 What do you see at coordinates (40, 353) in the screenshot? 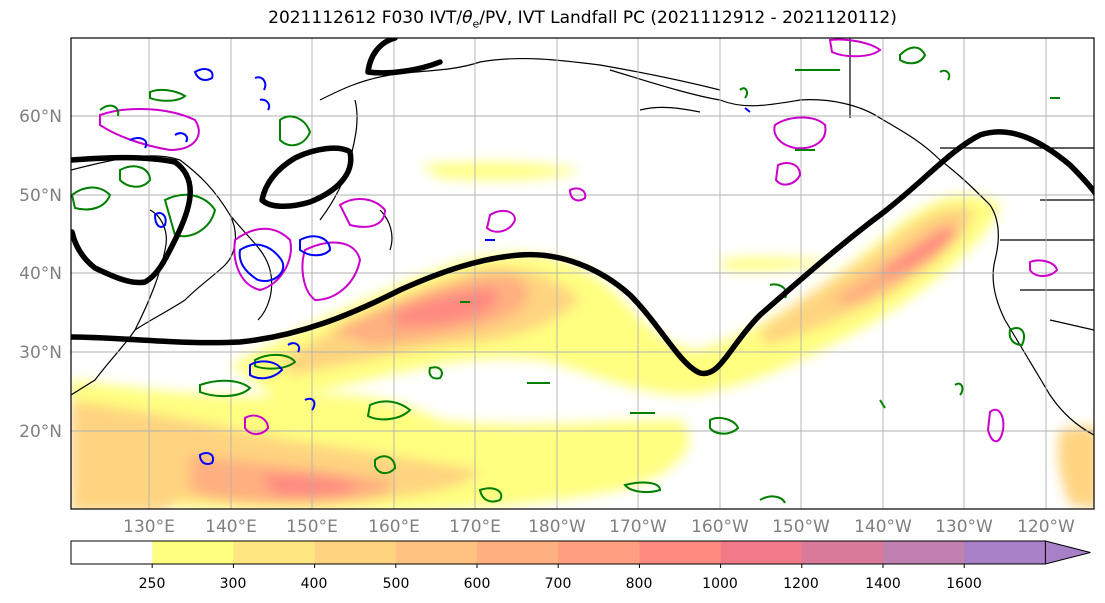
I see `lat-label-30n: 30°N` at bounding box center [40, 353].